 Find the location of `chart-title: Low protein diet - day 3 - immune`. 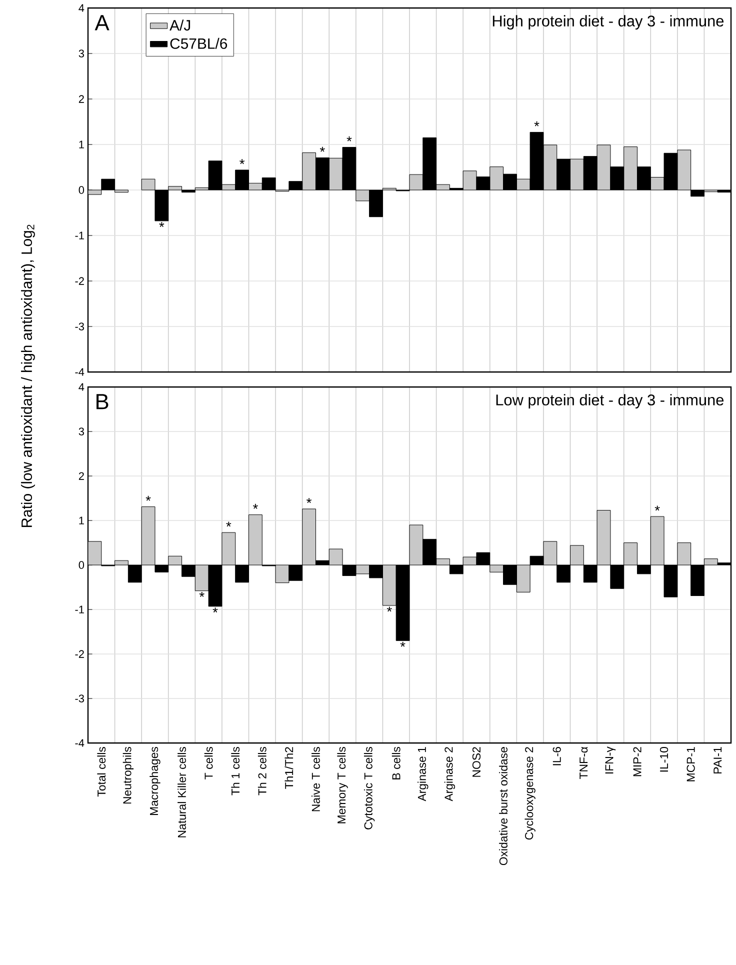

chart-title: Low protein diet - day 3 - immune is located at coordinates (610, 401).